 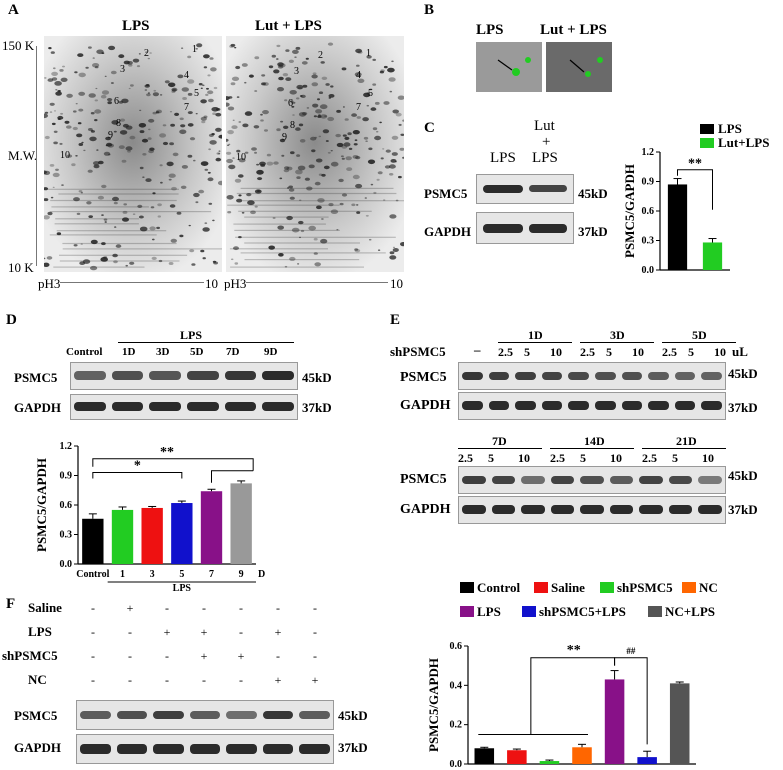 What do you see at coordinates (11, 604) in the screenshot?
I see `panel-label-f: F` at bounding box center [11, 604].